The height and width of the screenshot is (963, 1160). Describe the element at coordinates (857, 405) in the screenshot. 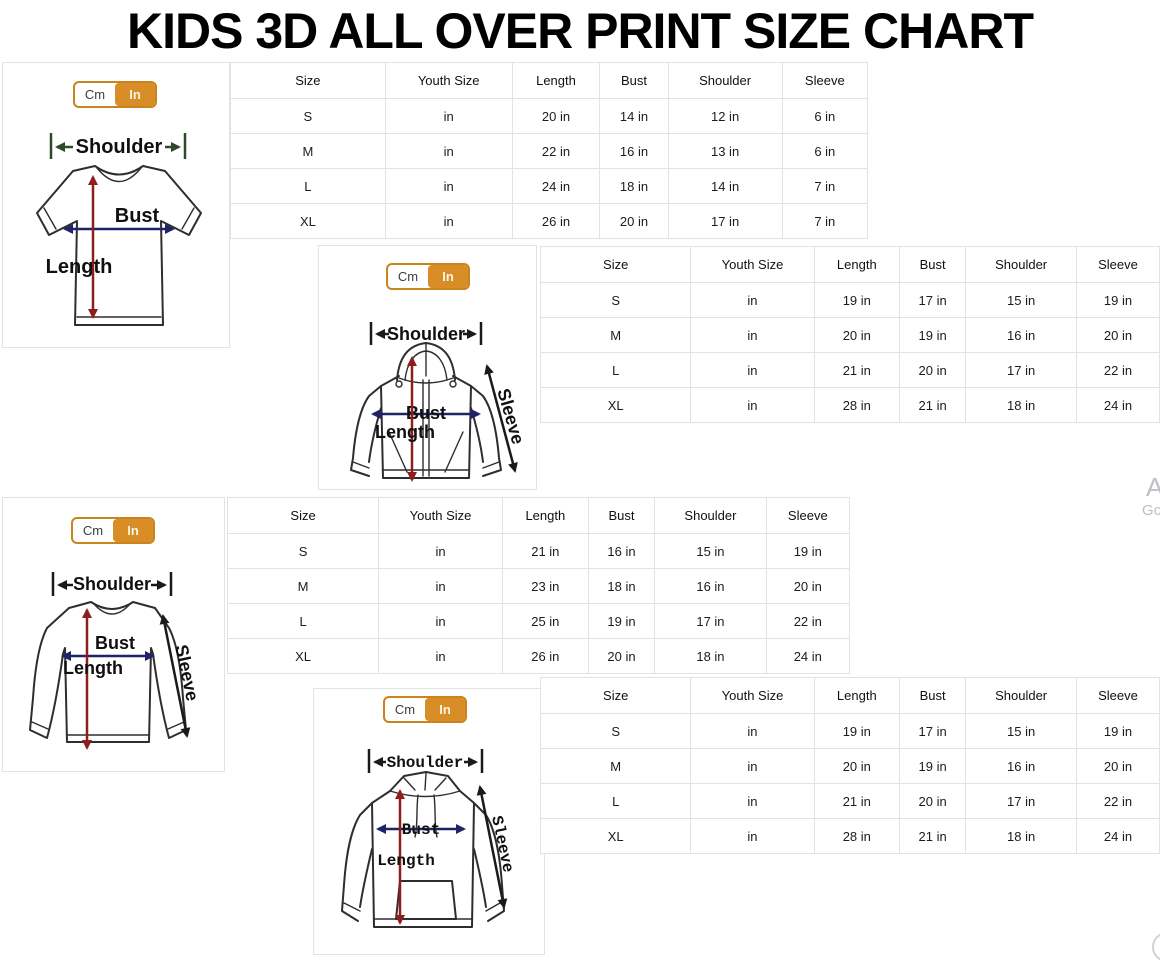

I see `table-cell: 28 in` at that location.